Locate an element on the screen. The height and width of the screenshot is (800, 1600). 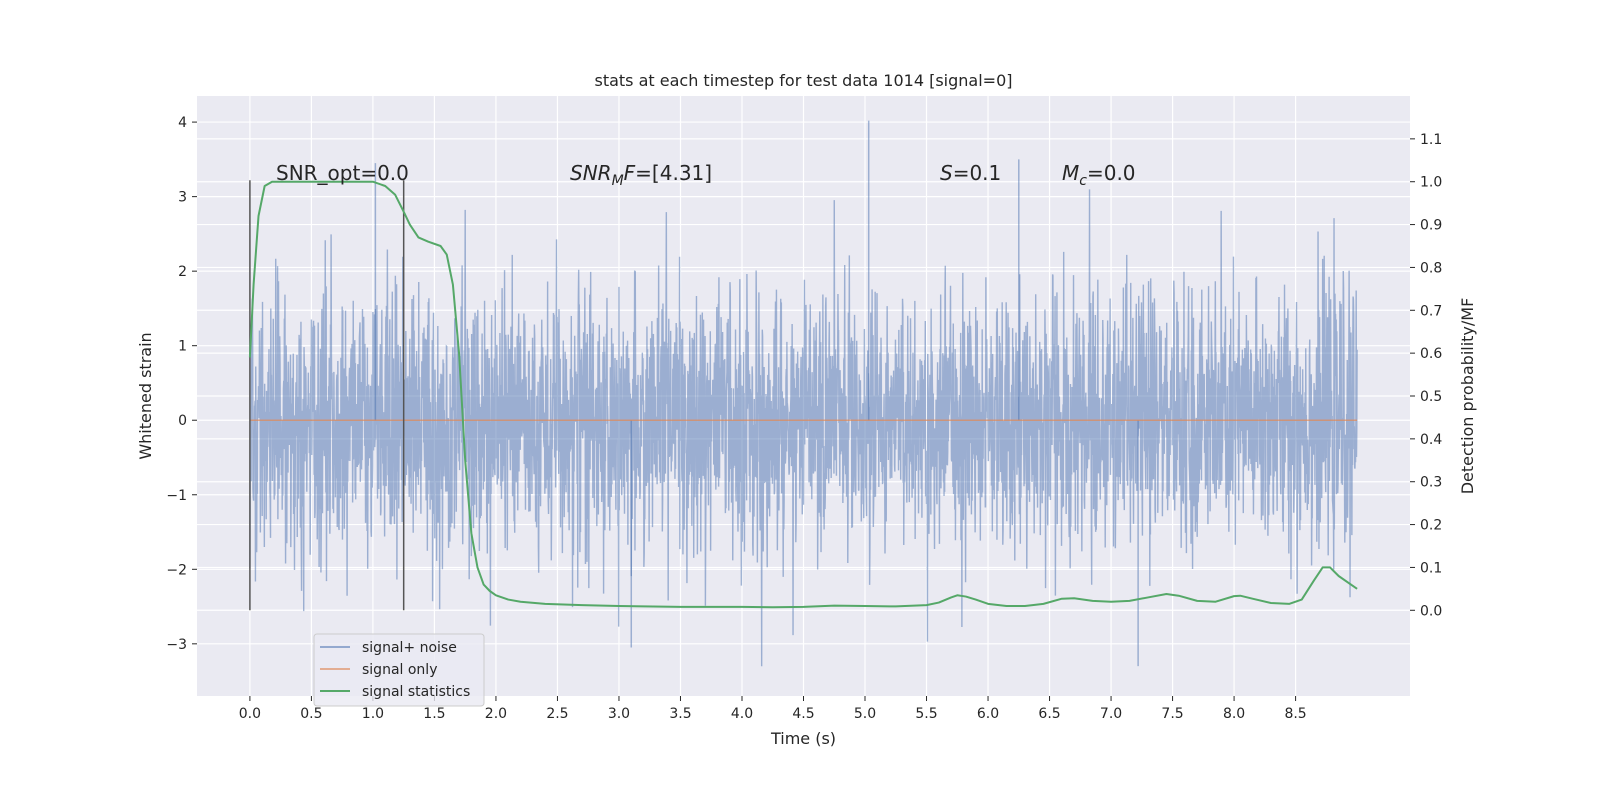
x-tick-label: 8.0 is located at coordinates (1234, 714).